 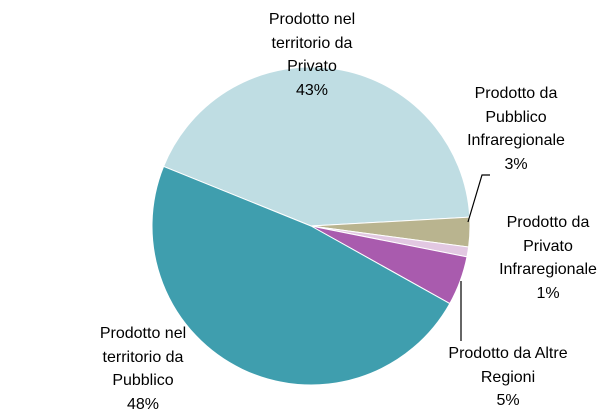 I want to click on slice-label: Prodotto nel territorio da Pubblico 48%, so click(x=143, y=368).